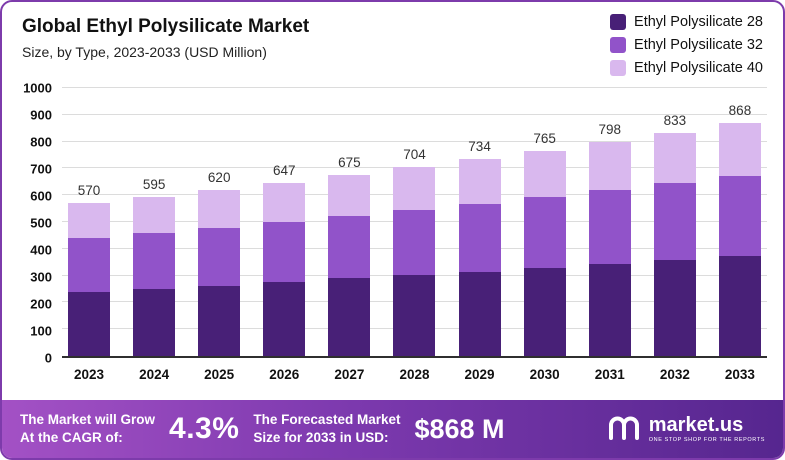 Image resolution: width=785 pixels, height=460 pixels. Describe the element at coordinates (609, 374) in the screenshot. I see `x-tick-label: 2031` at that location.